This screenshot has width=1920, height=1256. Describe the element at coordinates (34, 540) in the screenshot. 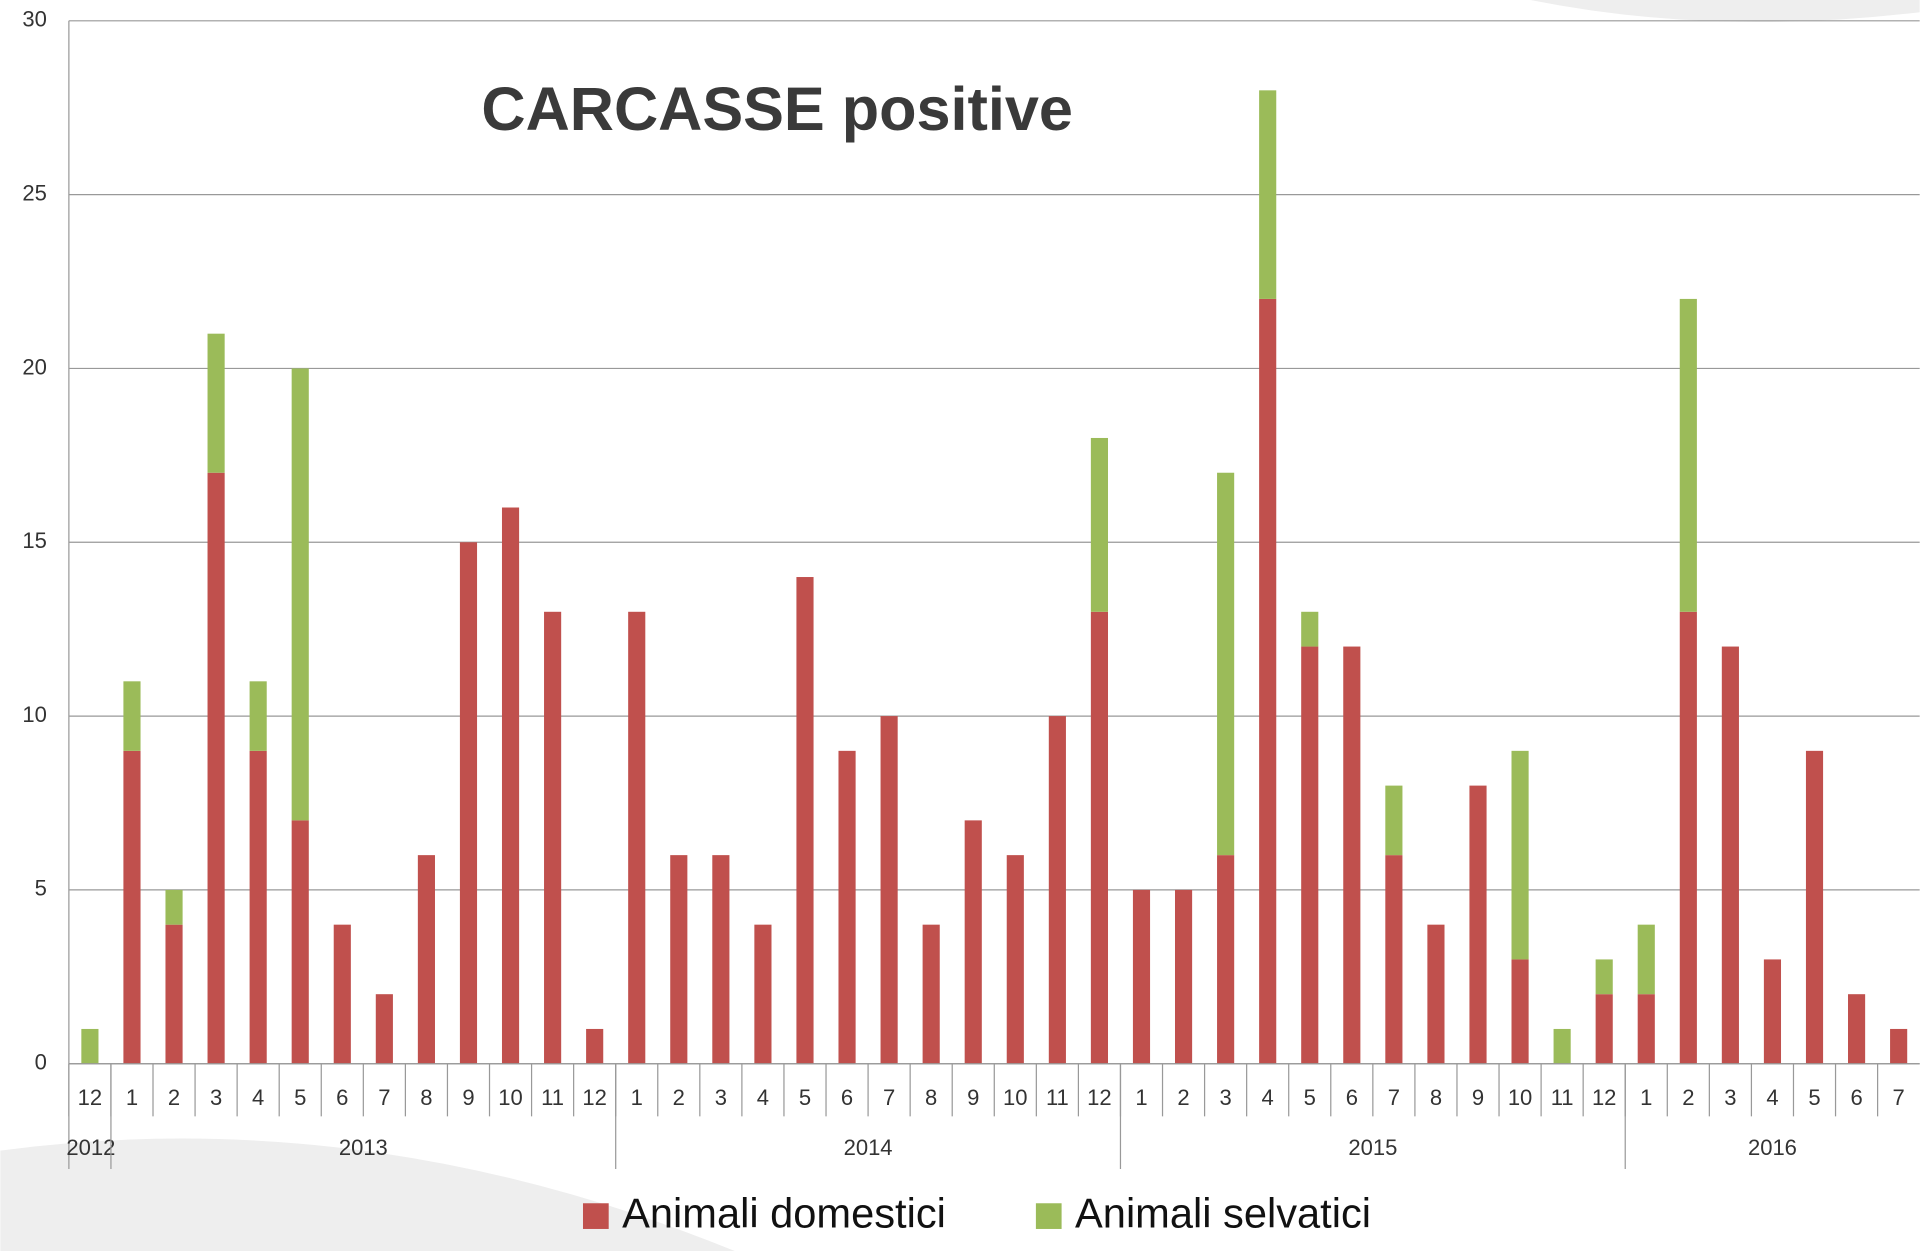

I see `y-tick-label: 15` at that location.